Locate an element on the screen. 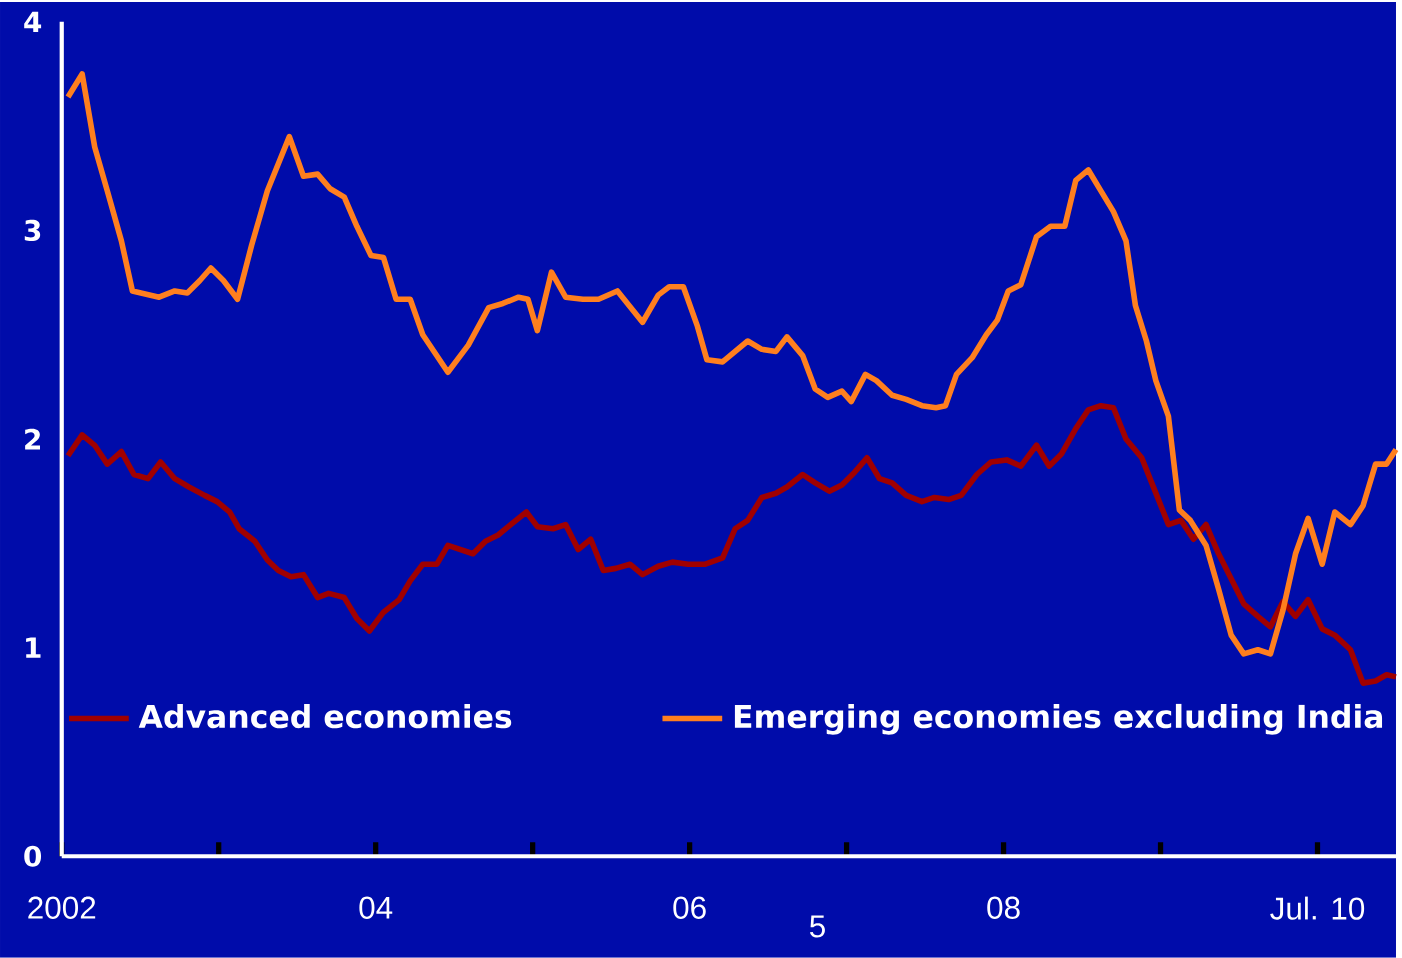 This screenshot has width=1402, height=958. x-tick-label: 08 is located at coordinates (1003, 908).